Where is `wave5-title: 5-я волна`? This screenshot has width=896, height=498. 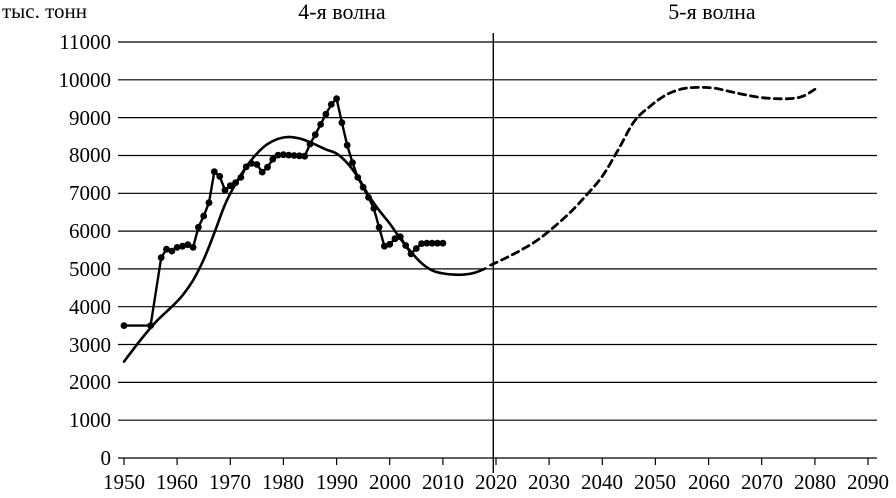
wave5-title: 5-я волна is located at coordinates (712, 12).